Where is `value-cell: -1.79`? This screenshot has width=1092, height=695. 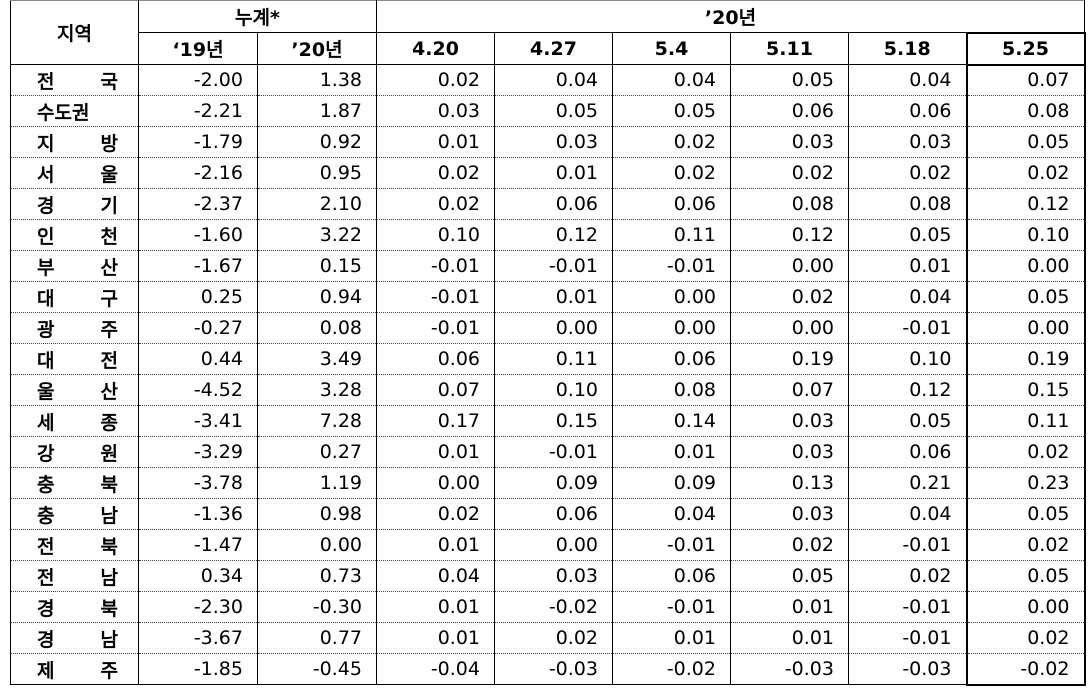 value-cell: -1.79 is located at coordinates (198, 142).